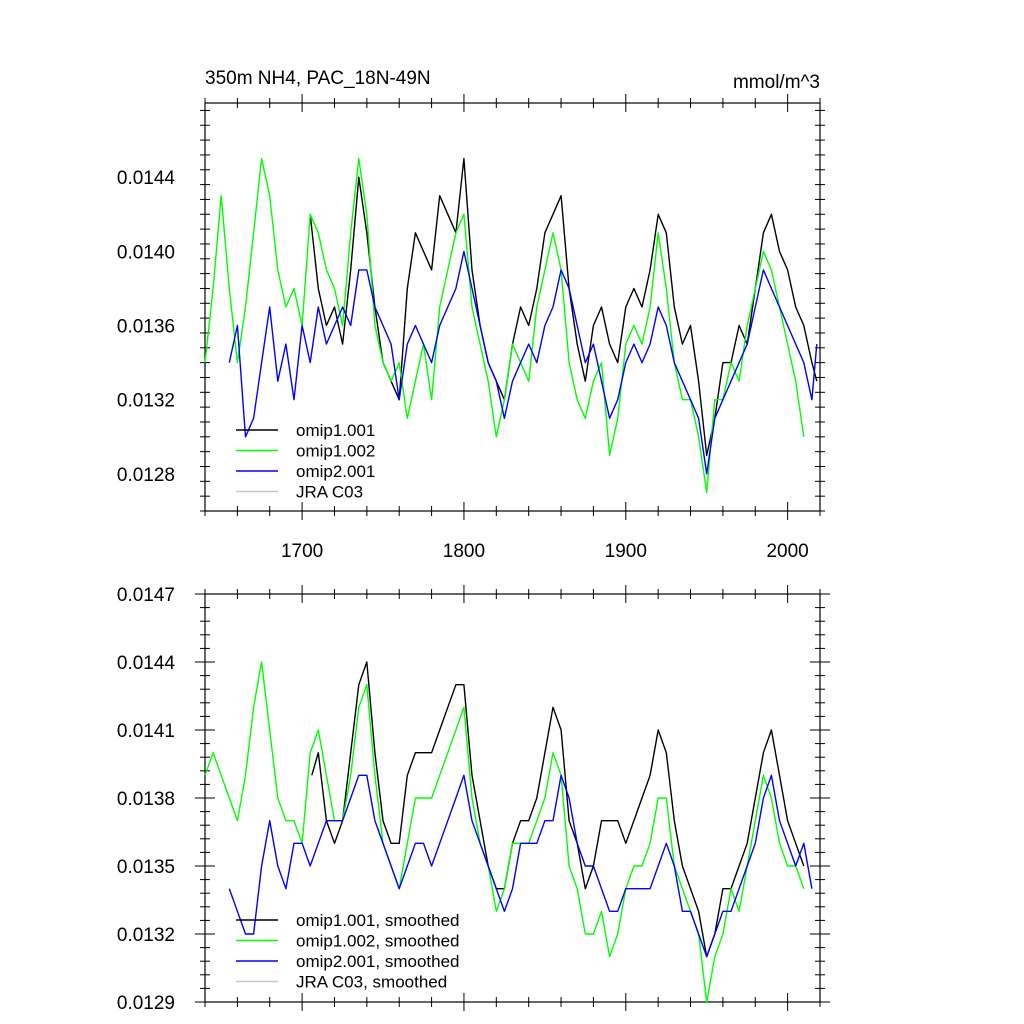  Describe the element at coordinates (776, 82) in the screenshot. I see `units-label: mmol/m^3` at that location.